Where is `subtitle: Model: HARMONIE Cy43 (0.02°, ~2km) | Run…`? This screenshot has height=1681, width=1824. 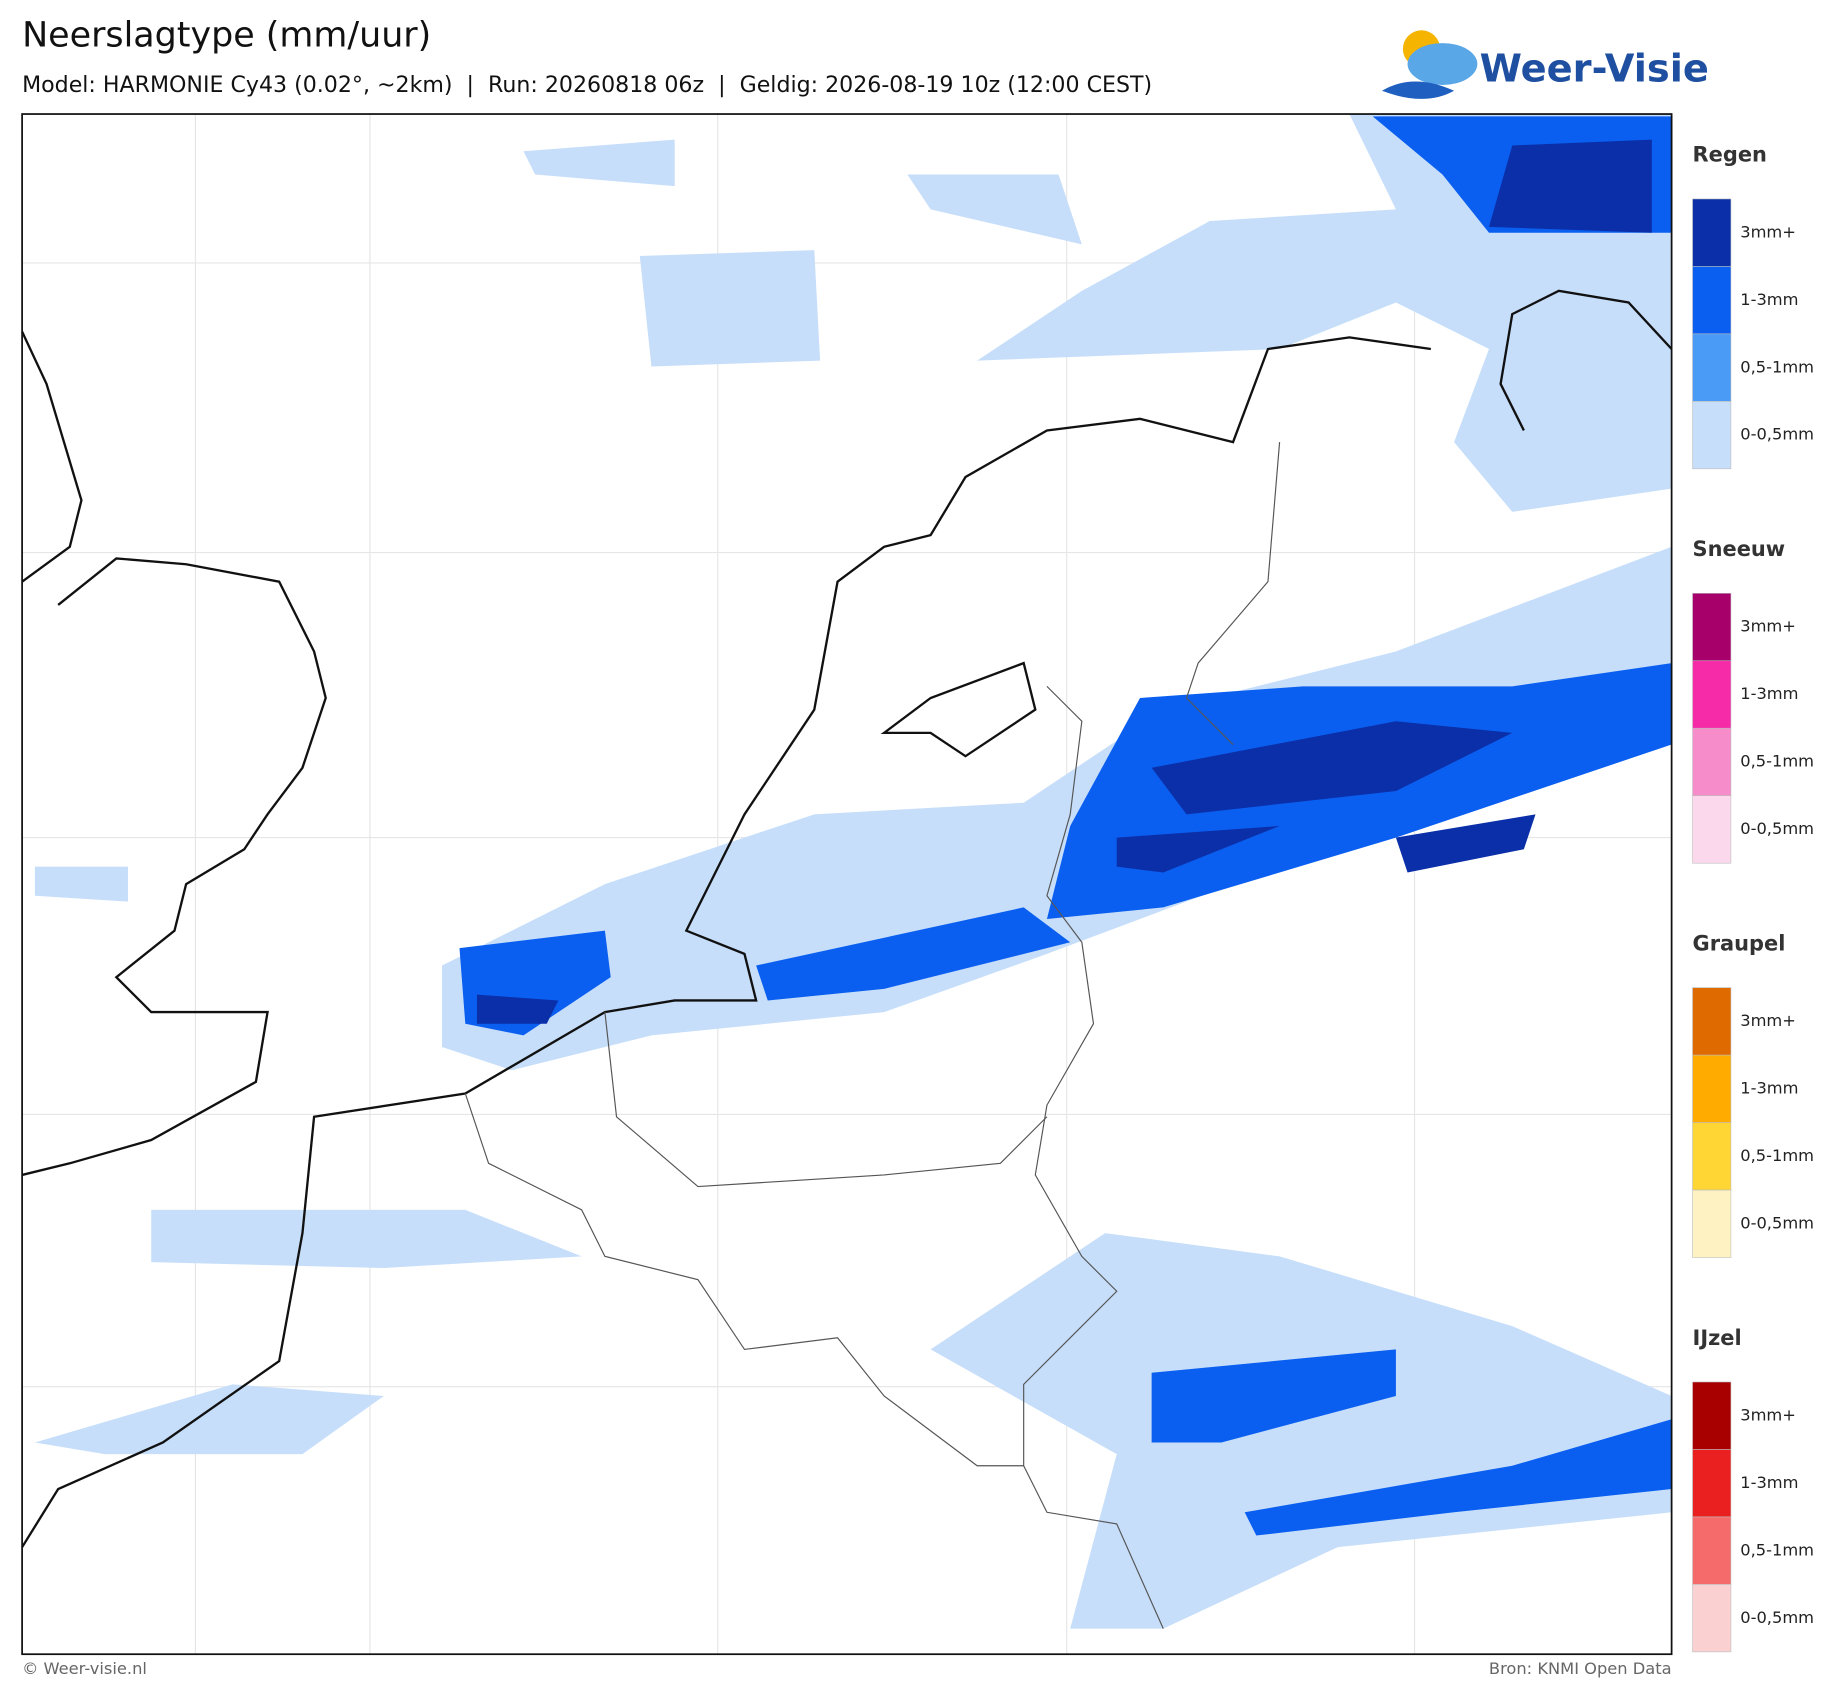
subtitle: Model: HARMONIE Cy43 (0.02°, ~2km) | Run… is located at coordinates (587, 85).